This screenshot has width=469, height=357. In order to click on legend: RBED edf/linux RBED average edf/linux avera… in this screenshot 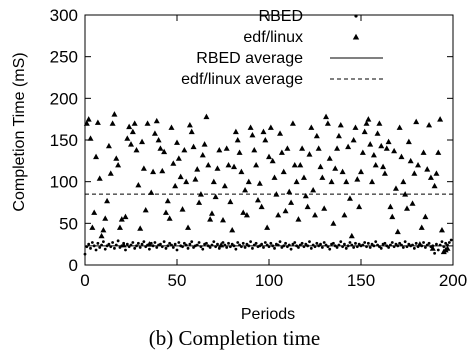, I will do `click(282, 48)`.